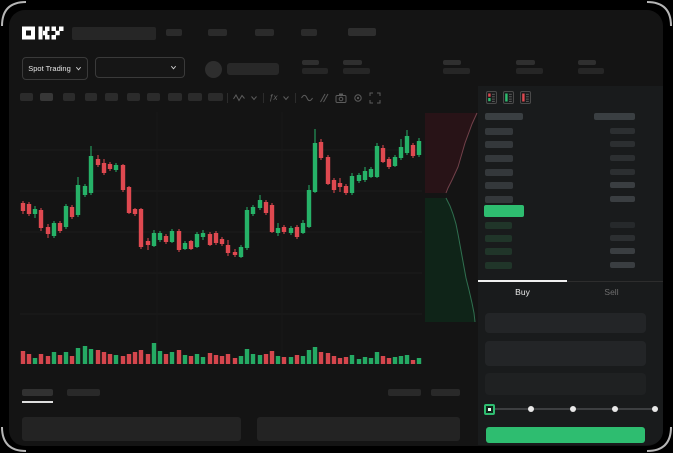 This screenshot has height=453, width=673. What do you see at coordinates (504, 211) in the screenshot?
I see `last-price-highlight` at bounding box center [504, 211].